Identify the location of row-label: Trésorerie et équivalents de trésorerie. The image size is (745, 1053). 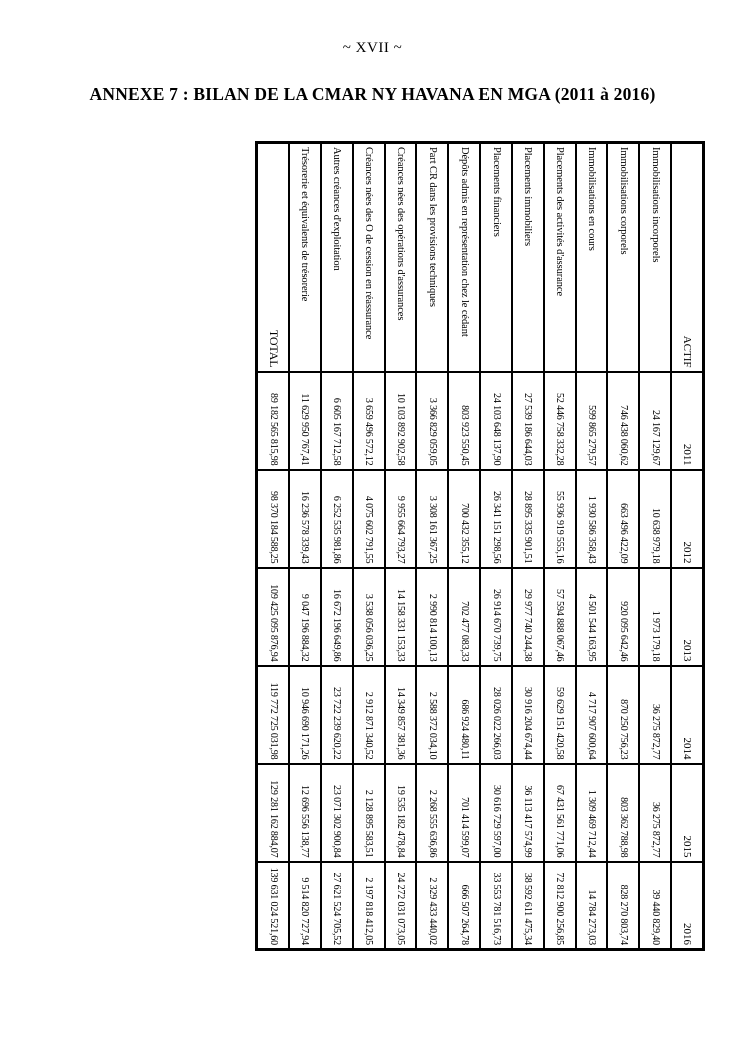
(305, 257).